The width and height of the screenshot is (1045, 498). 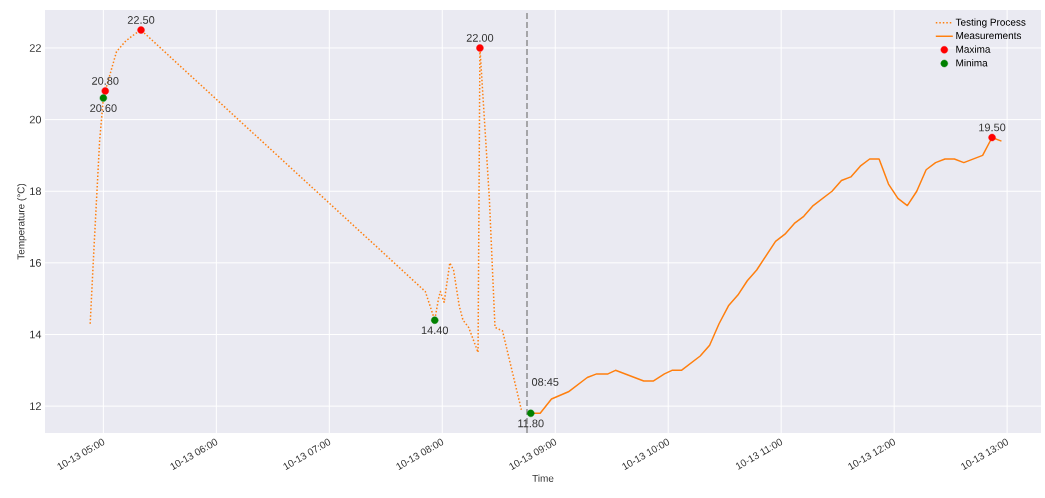 I want to click on ref-line-label: 08:45, so click(x=545, y=382).